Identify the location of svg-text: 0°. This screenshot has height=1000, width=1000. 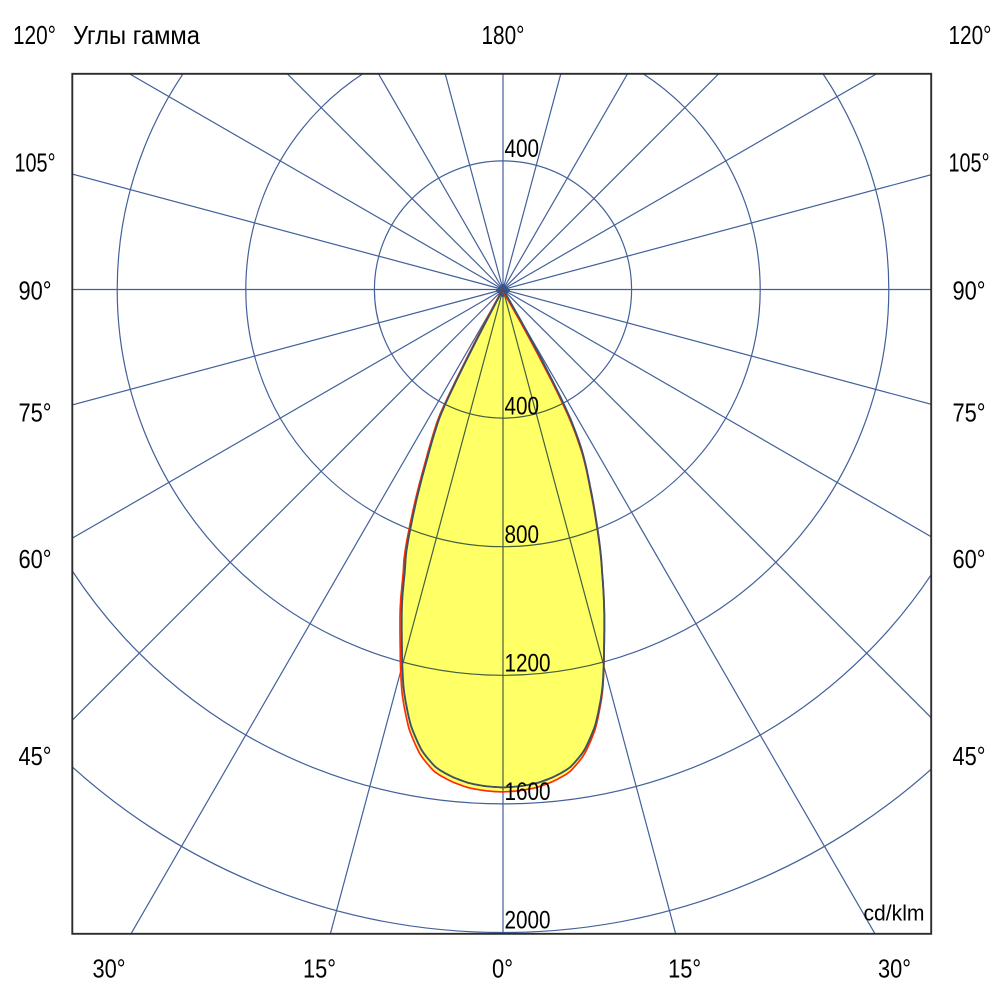
(502, 968).